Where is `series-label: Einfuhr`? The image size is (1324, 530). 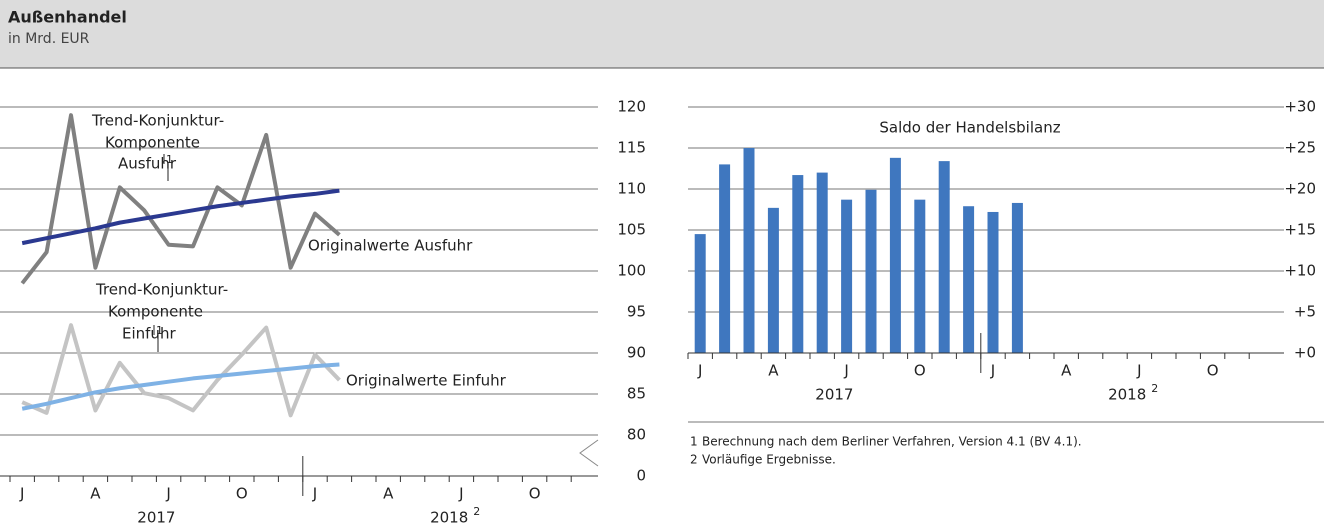 series-label: Einfuhr is located at coordinates (149, 334).